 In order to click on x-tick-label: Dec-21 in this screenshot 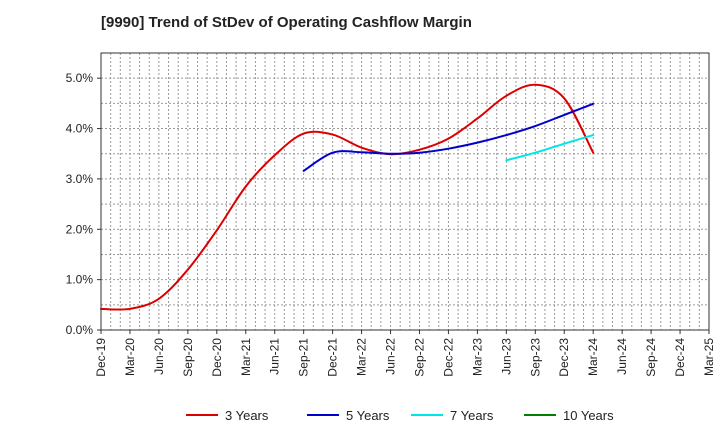, I will do `click(333, 357)`.